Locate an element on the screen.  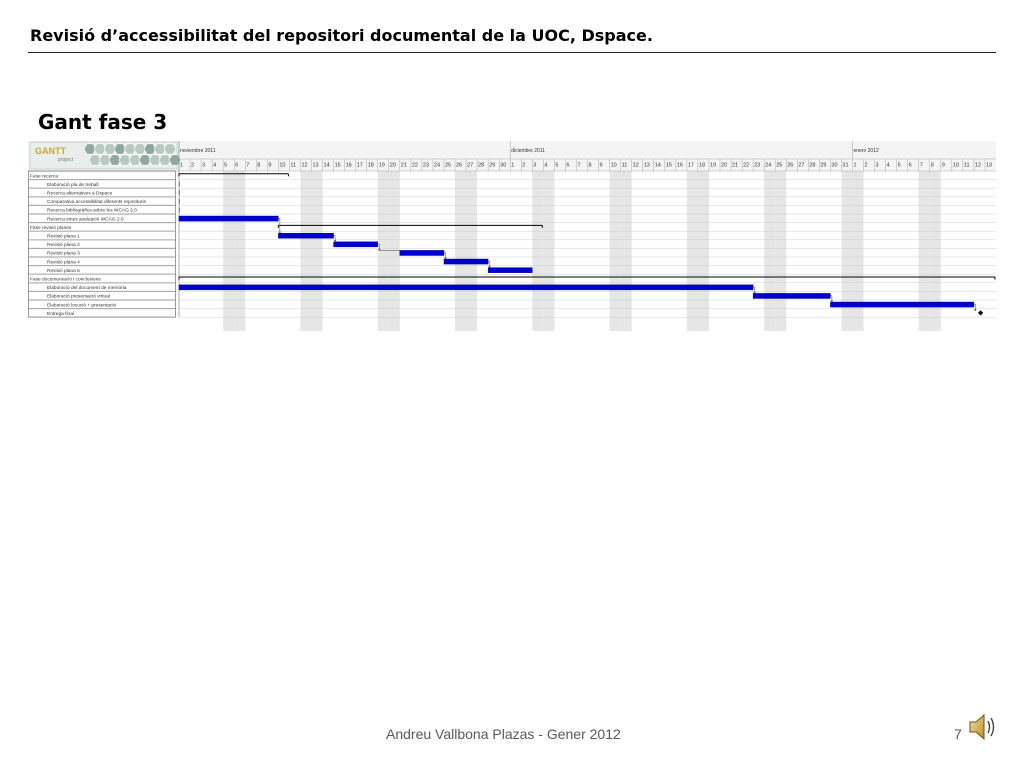
day-label: 20 is located at coordinates (393, 166).